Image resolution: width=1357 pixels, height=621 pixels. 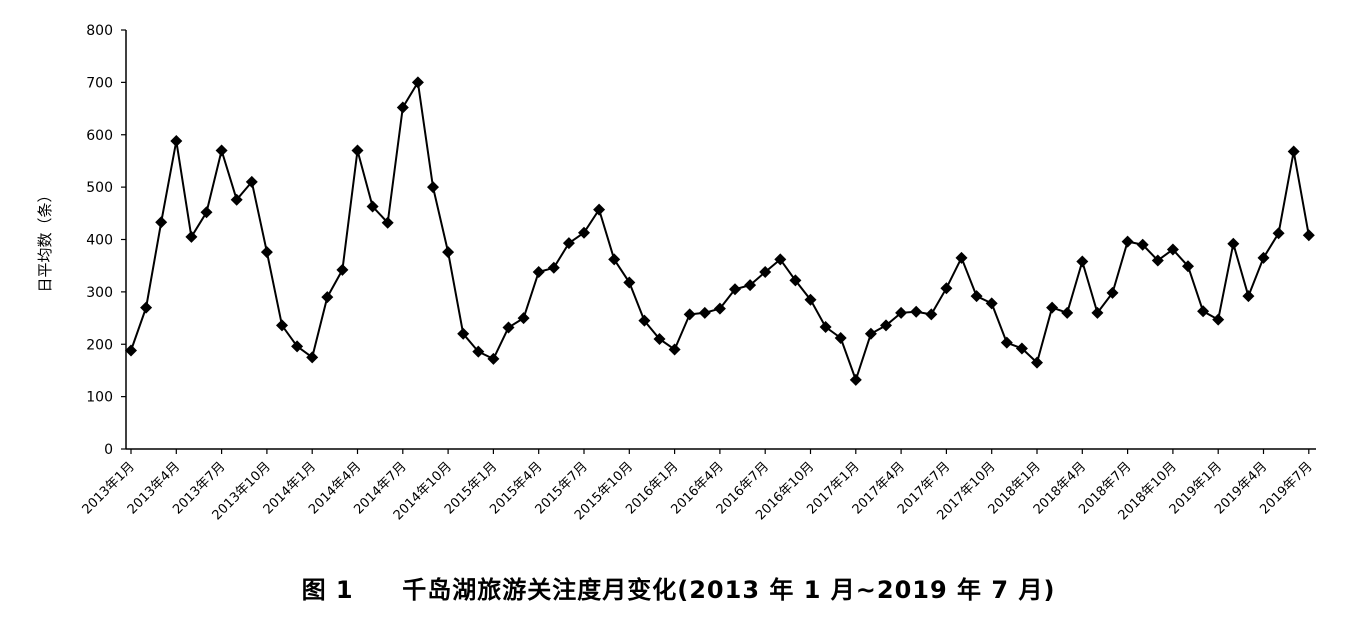 I want to click on y-tick-label: 200, so click(x=99, y=345).